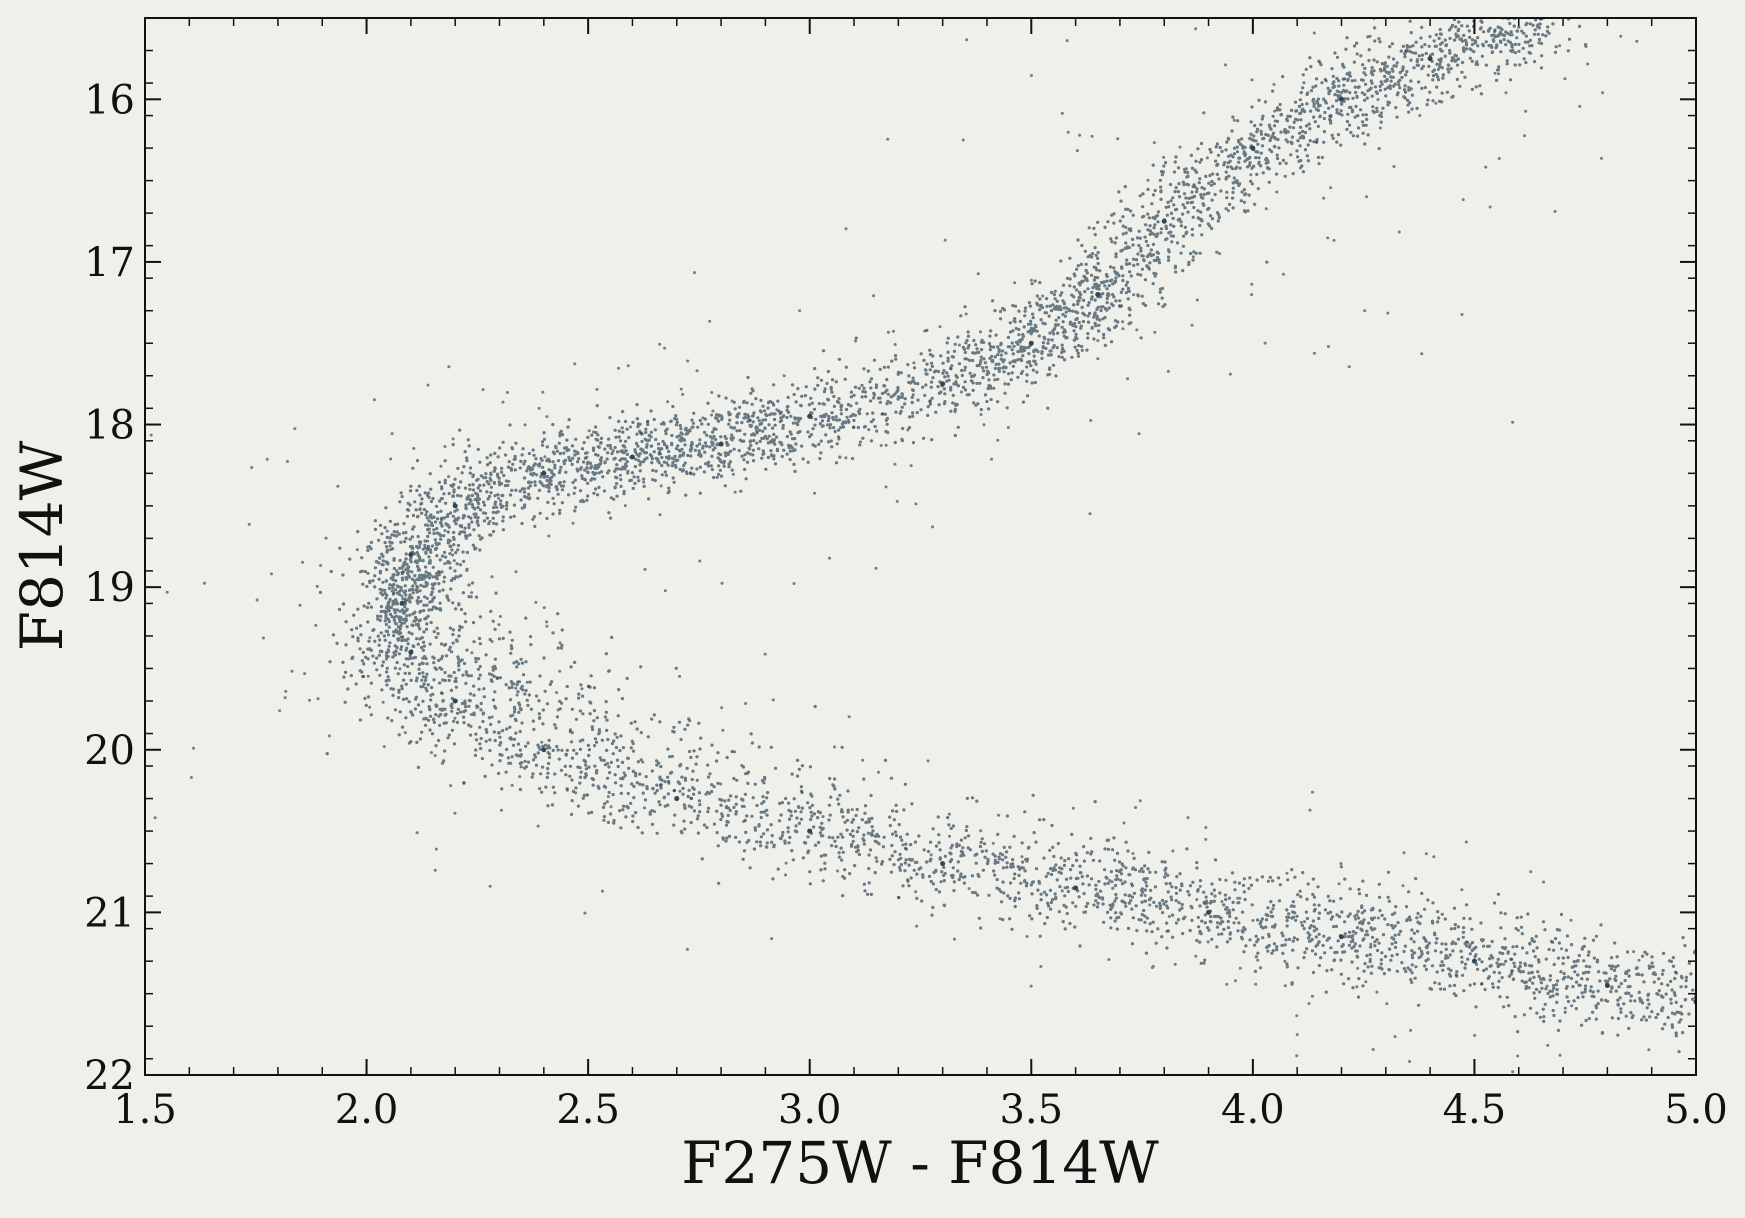 Image resolution: width=1745 pixels, height=1218 pixels. I want to click on x-tick-label: 1.5, so click(145, 1110).